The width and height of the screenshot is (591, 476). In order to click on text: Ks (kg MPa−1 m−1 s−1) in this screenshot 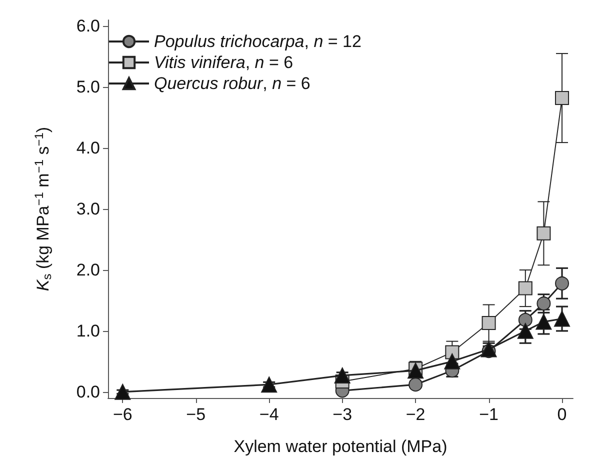, I will do `click(43, 209)`.